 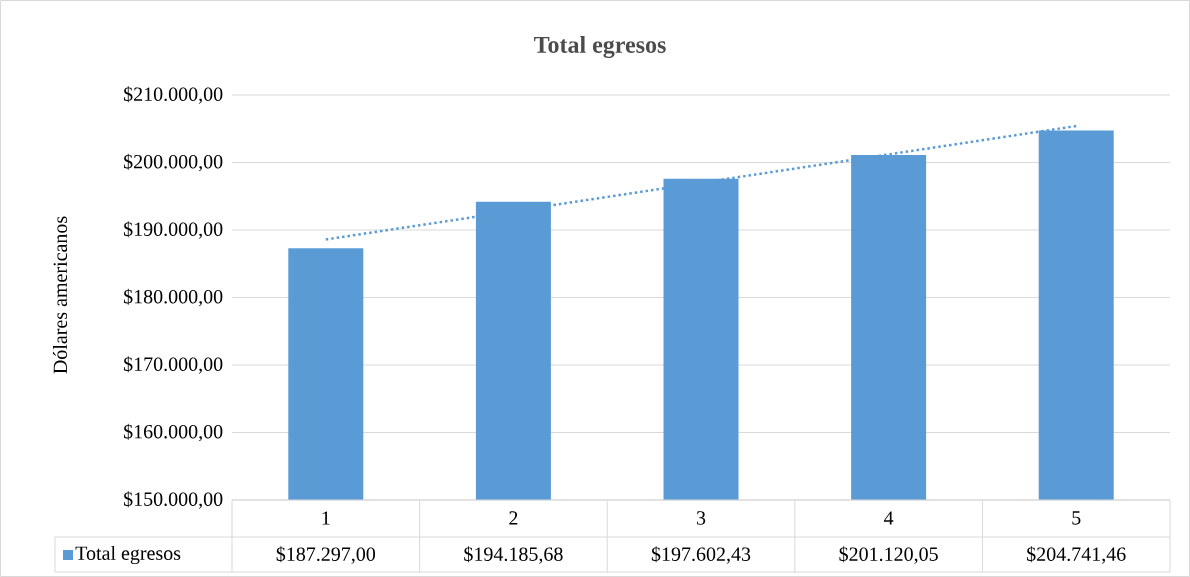 What do you see at coordinates (128, 555) in the screenshot?
I see `legend-label: Total egresos` at bounding box center [128, 555].